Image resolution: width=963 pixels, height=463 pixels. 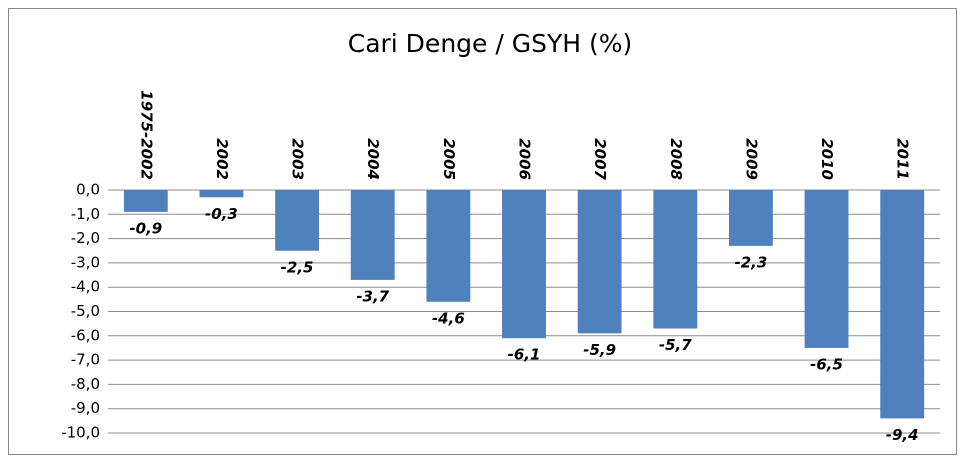 I want to click on y-tick-label: -10,0, so click(x=80, y=433).